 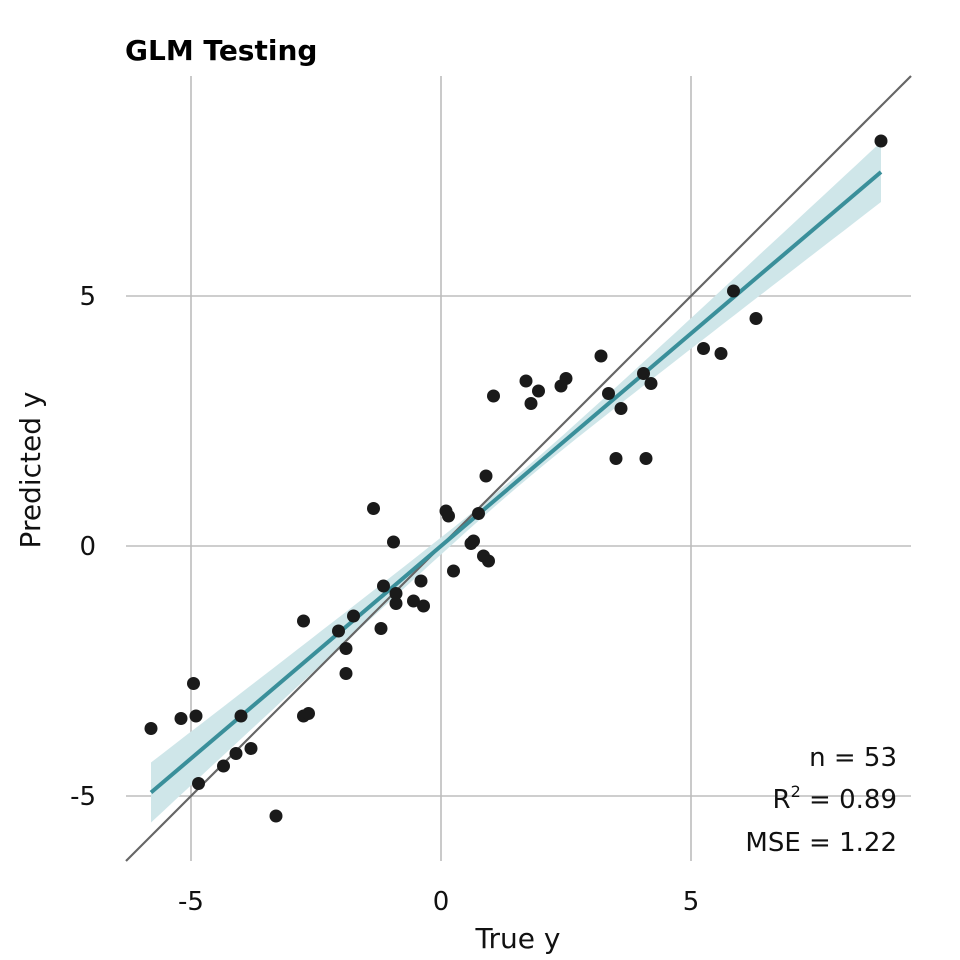 I want to click on x-axis-title: True y, so click(x=518, y=938).